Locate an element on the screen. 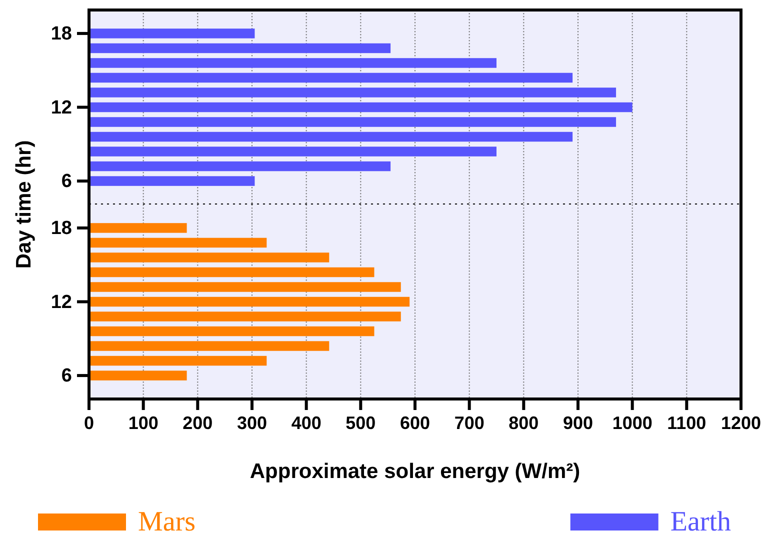 The image size is (764, 536). x-tick-label: 900 is located at coordinates (578, 422).